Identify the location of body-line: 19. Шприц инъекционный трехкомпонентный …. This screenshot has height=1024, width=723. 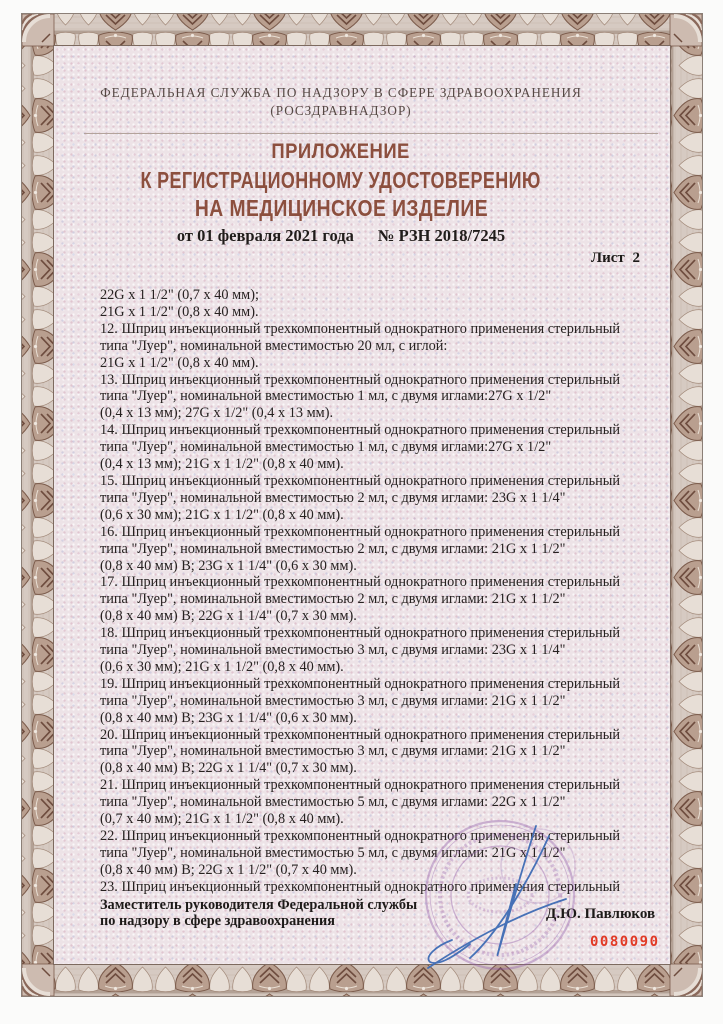
(360, 683).